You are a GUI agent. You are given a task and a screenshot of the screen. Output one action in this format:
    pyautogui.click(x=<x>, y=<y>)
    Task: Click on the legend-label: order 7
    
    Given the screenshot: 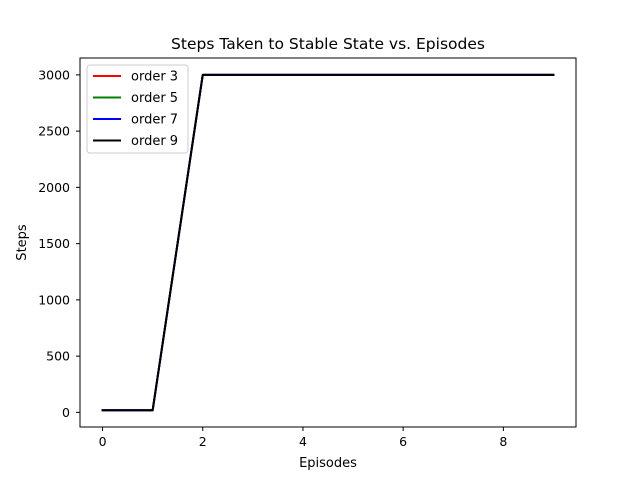 What is the action you would take?
    pyautogui.click(x=154, y=120)
    